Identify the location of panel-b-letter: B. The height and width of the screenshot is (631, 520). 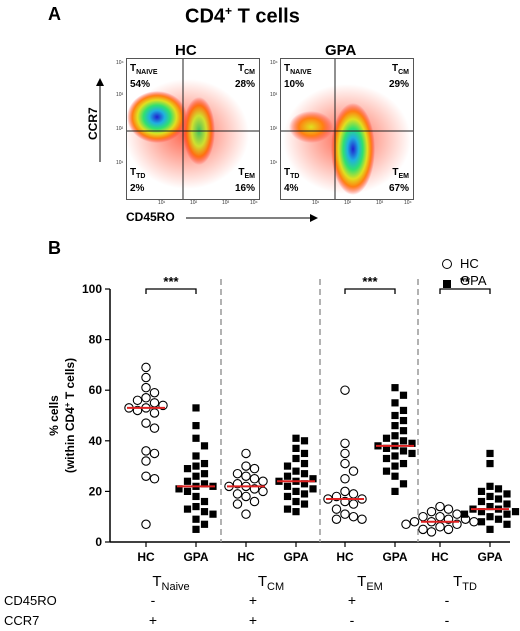
(54, 248).